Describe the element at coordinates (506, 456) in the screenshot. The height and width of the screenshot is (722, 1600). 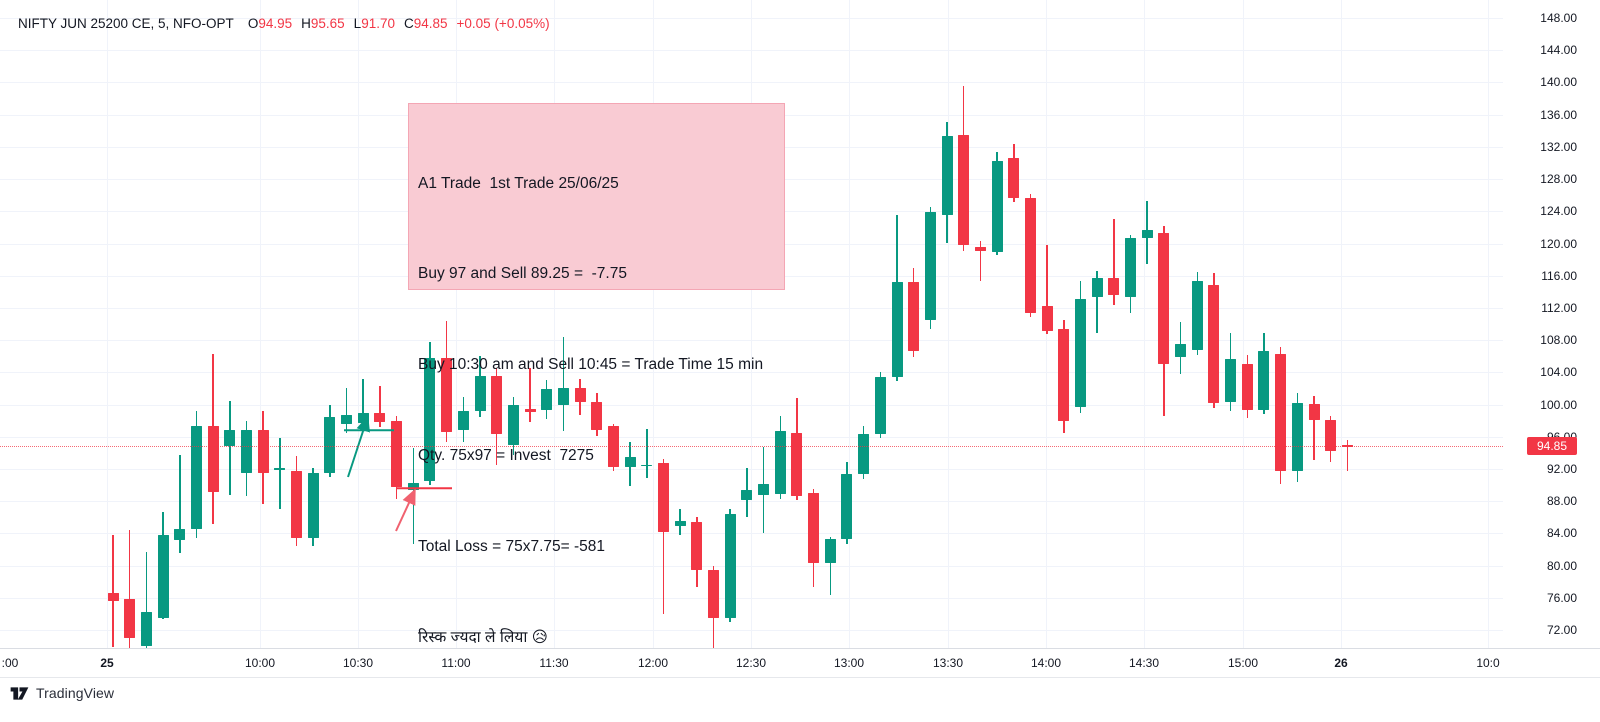
I see `note-line: Qty. 75x97 = Invest 7275` at that location.